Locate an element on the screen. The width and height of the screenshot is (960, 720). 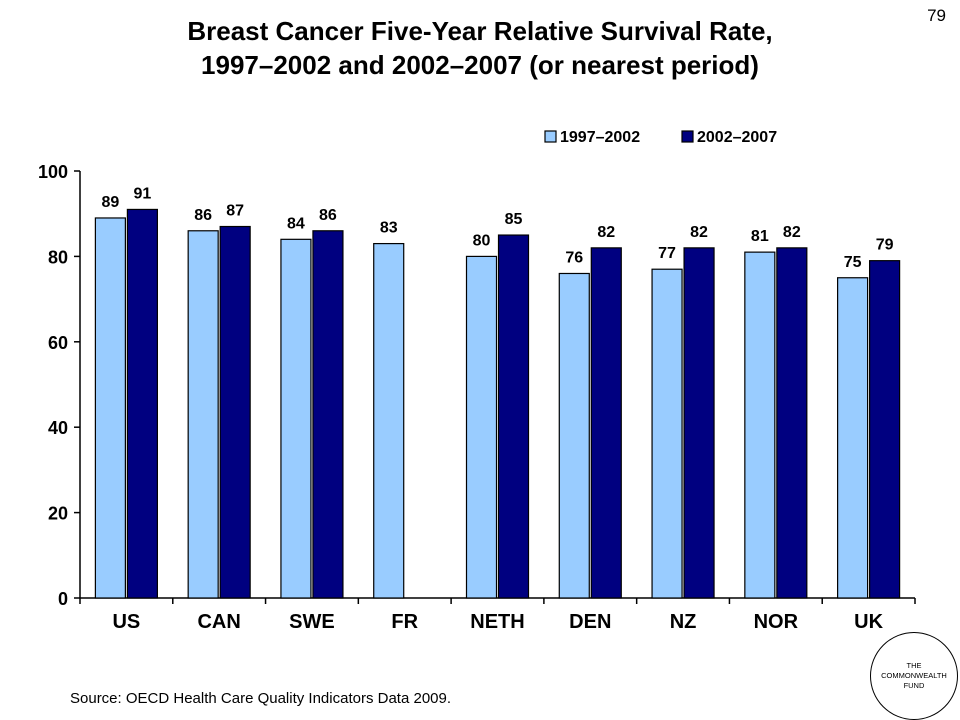
data-label: 77 is located at coordinates (667, 253).